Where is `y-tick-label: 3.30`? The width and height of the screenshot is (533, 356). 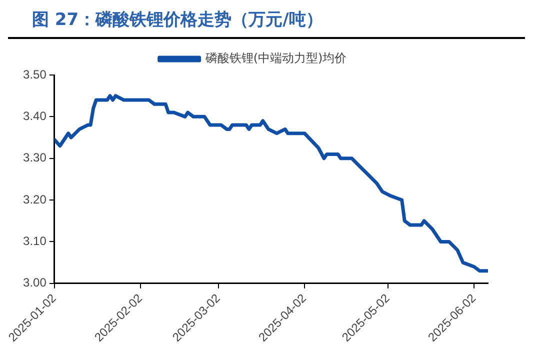
y-tick-label: 3.30 is located at coordinates (35, 157).